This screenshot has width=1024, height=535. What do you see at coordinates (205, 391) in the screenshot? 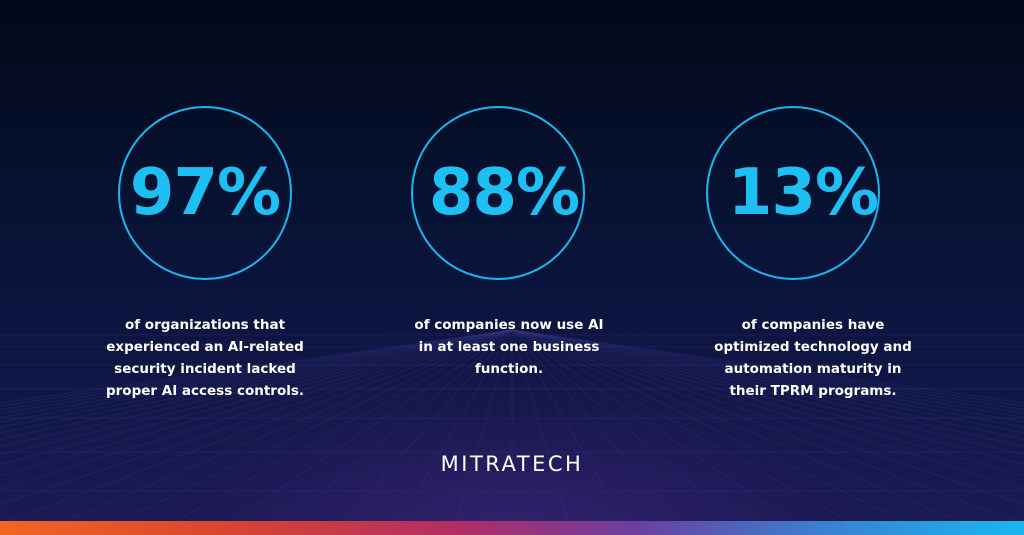
I see `stat-description-line: proper AI access controls.` at bounding box center [205, 391].